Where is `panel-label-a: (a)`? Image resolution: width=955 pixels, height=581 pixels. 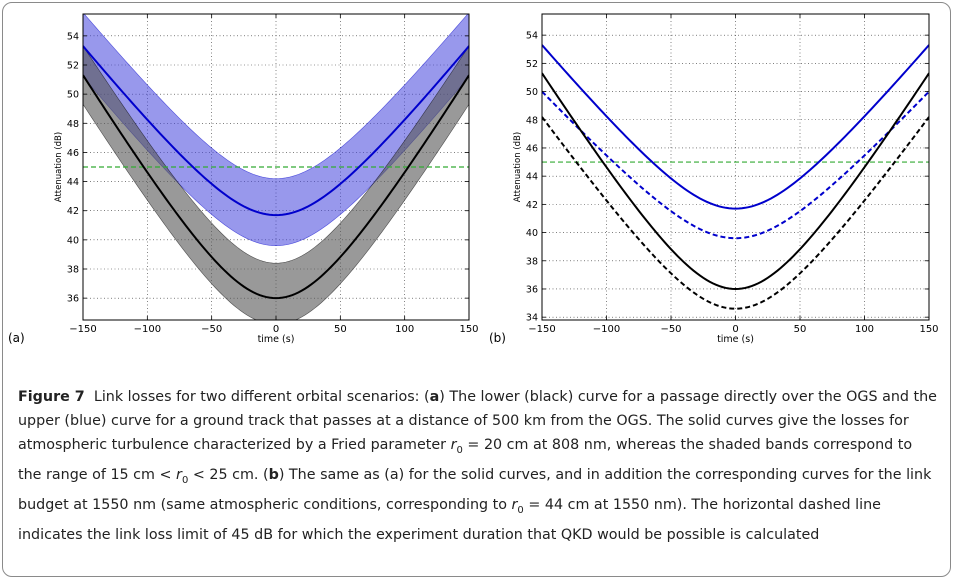 panel-label-a: (a) is located at coordinates (16, 338).